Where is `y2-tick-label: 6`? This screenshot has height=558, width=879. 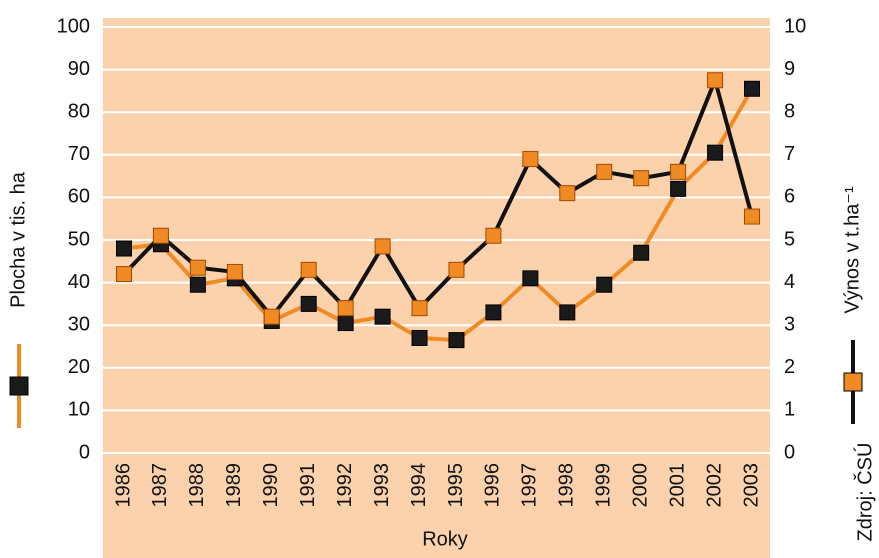
y2-tick-label: 6 is located at coordinates (789, 197).